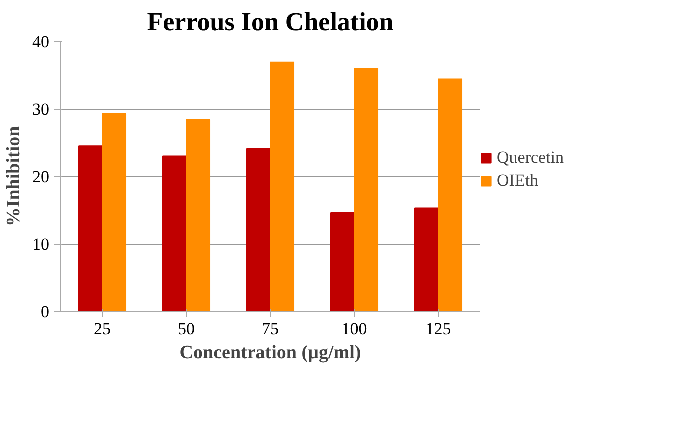 Image resolution: width=674 pixels, height=426 pixels. What do you see at coordinates (271, 353) in the screenshot?
I see `x-axis-title: Concentration (µg/ml)` at bounding box center [271, 353].